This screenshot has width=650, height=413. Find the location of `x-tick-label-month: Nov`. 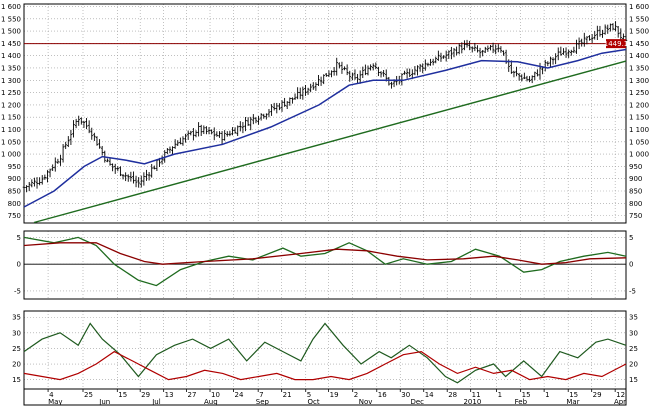

x-tick-label-month: Nov is located at coordinates (366, 402).